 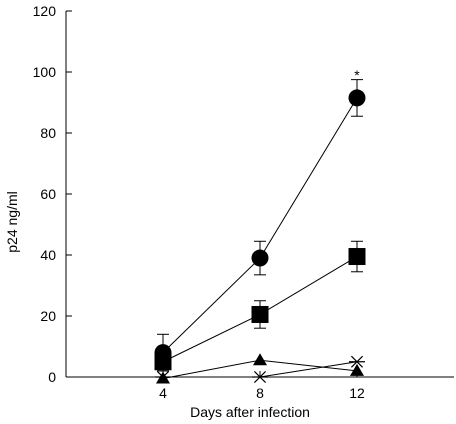 I want to click on y-axis-title: p24 ng/ml, so click(x=12, y=221).